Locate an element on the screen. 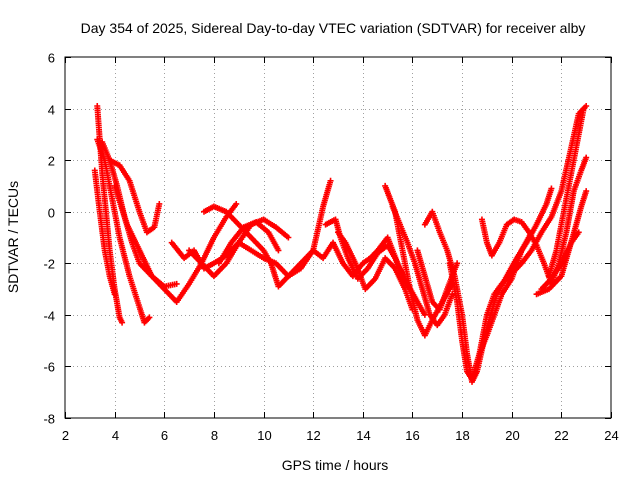  x-tick-label: 10 is located at coordinates (264, 435).